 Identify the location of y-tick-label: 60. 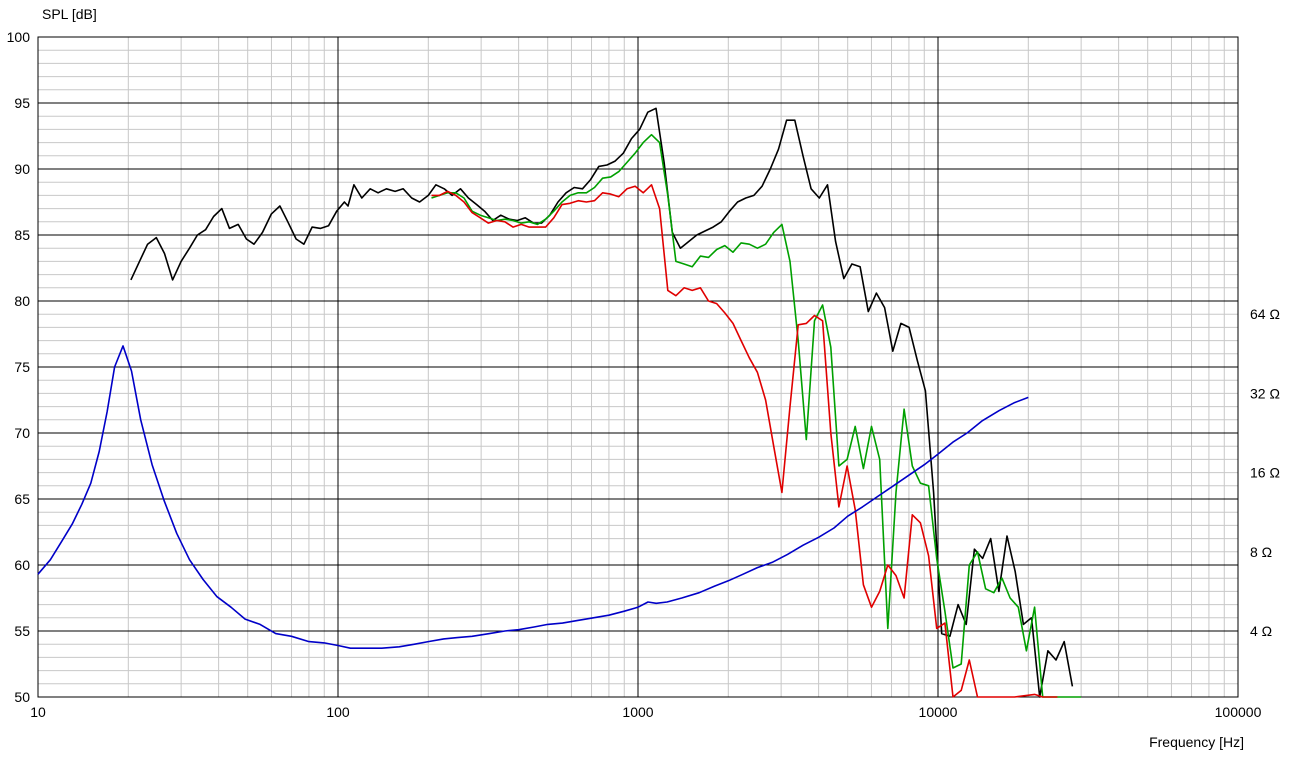
(22, 565).